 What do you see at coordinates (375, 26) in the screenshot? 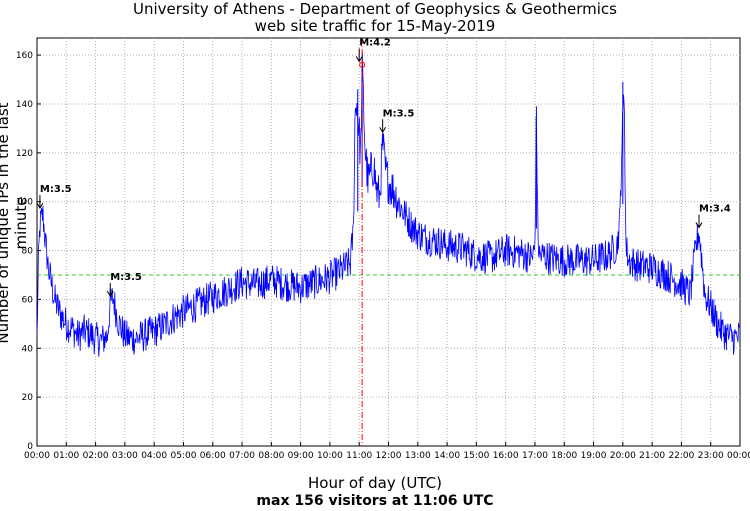
I see `chart-subtitle: web site traffic for 15-May-2019` at bounding box center [375, 26].